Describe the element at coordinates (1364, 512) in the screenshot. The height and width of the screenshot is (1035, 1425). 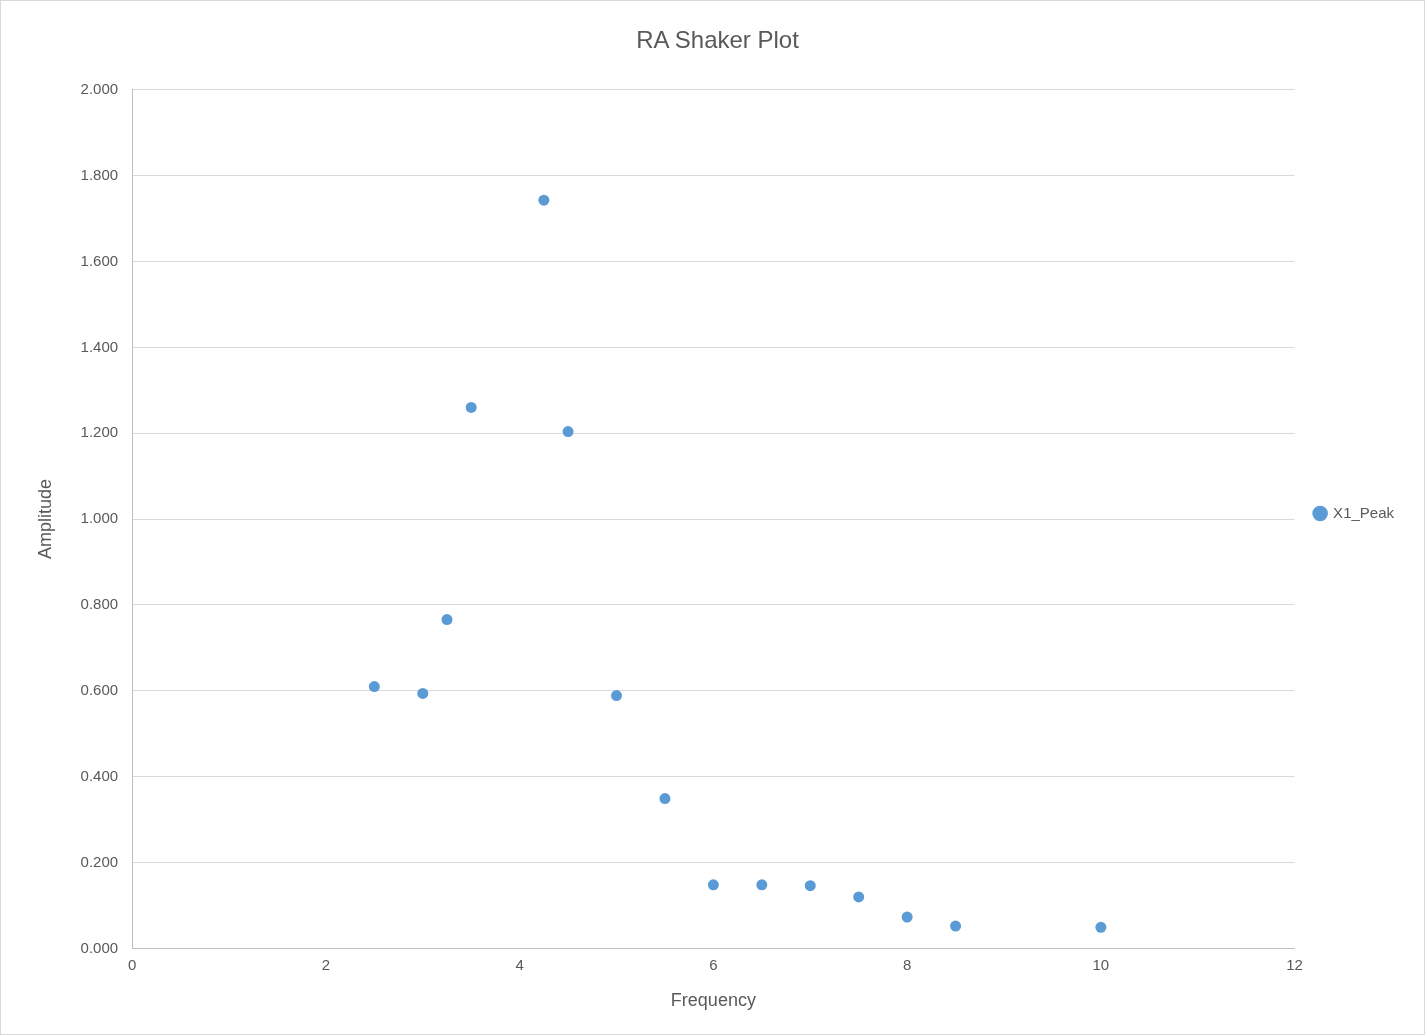
I see `legend-label: X1_Peak` at that location.